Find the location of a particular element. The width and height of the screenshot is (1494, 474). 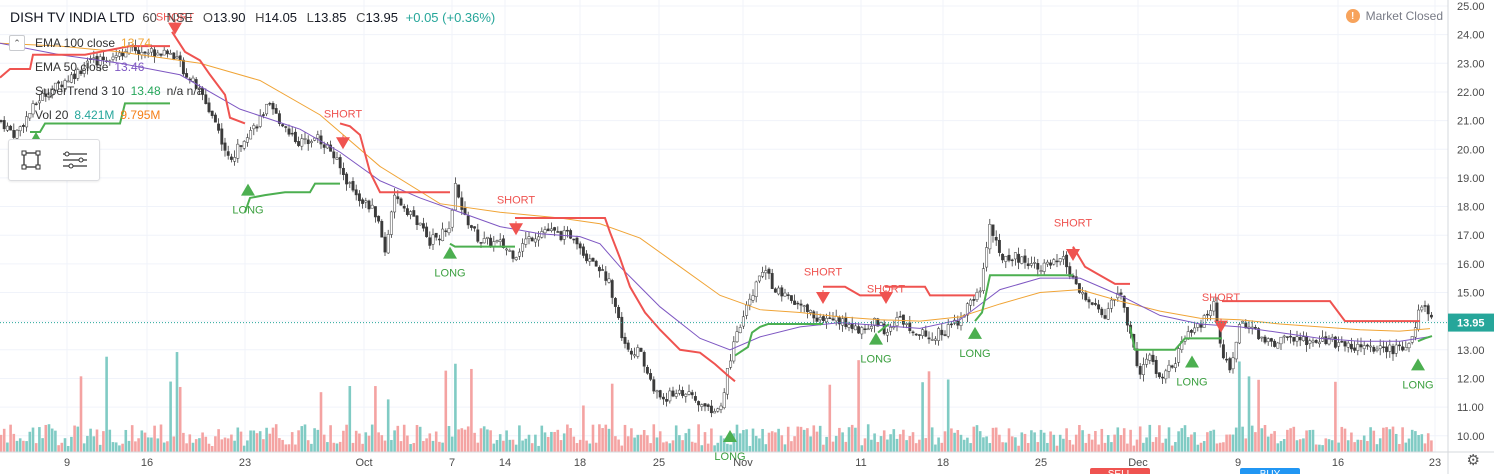

time-axis: 9 16 23 Oct 7 14 18 25 Nov 11 18 25 Dec 9 16 23 SELL BUY is located at coordinates (752, 465).